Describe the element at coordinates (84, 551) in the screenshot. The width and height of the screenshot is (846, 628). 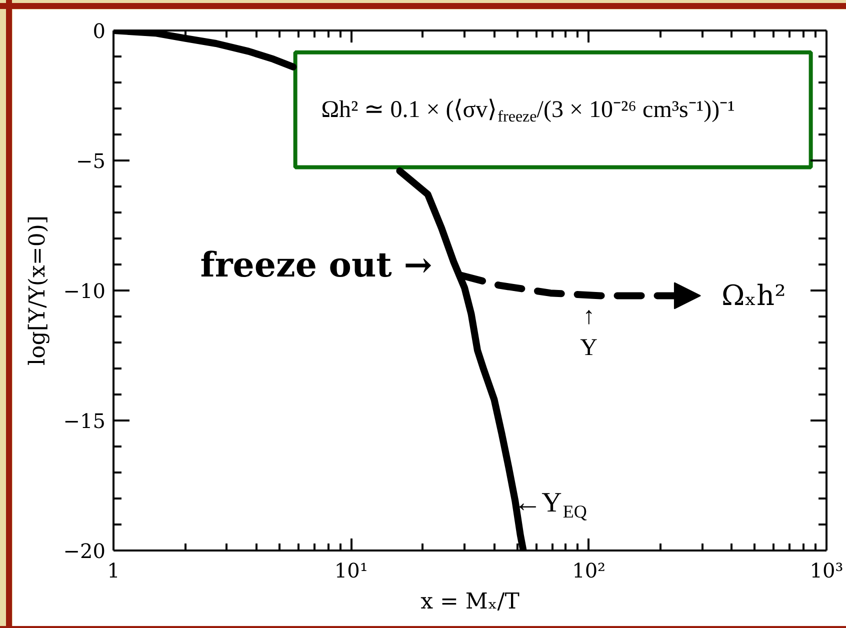
I see `y-tick-label: −20` at that location.